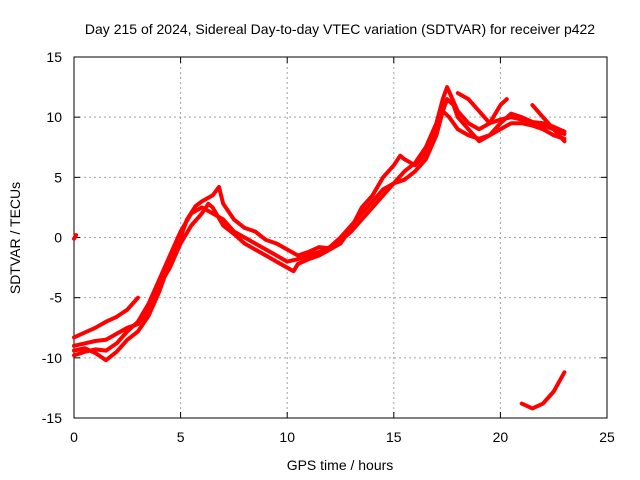 This screenshot has height=480, width=640. Describe the element at coordinates (501, 437) in the screenshot. I see `x-tick-label: 20` at that location.